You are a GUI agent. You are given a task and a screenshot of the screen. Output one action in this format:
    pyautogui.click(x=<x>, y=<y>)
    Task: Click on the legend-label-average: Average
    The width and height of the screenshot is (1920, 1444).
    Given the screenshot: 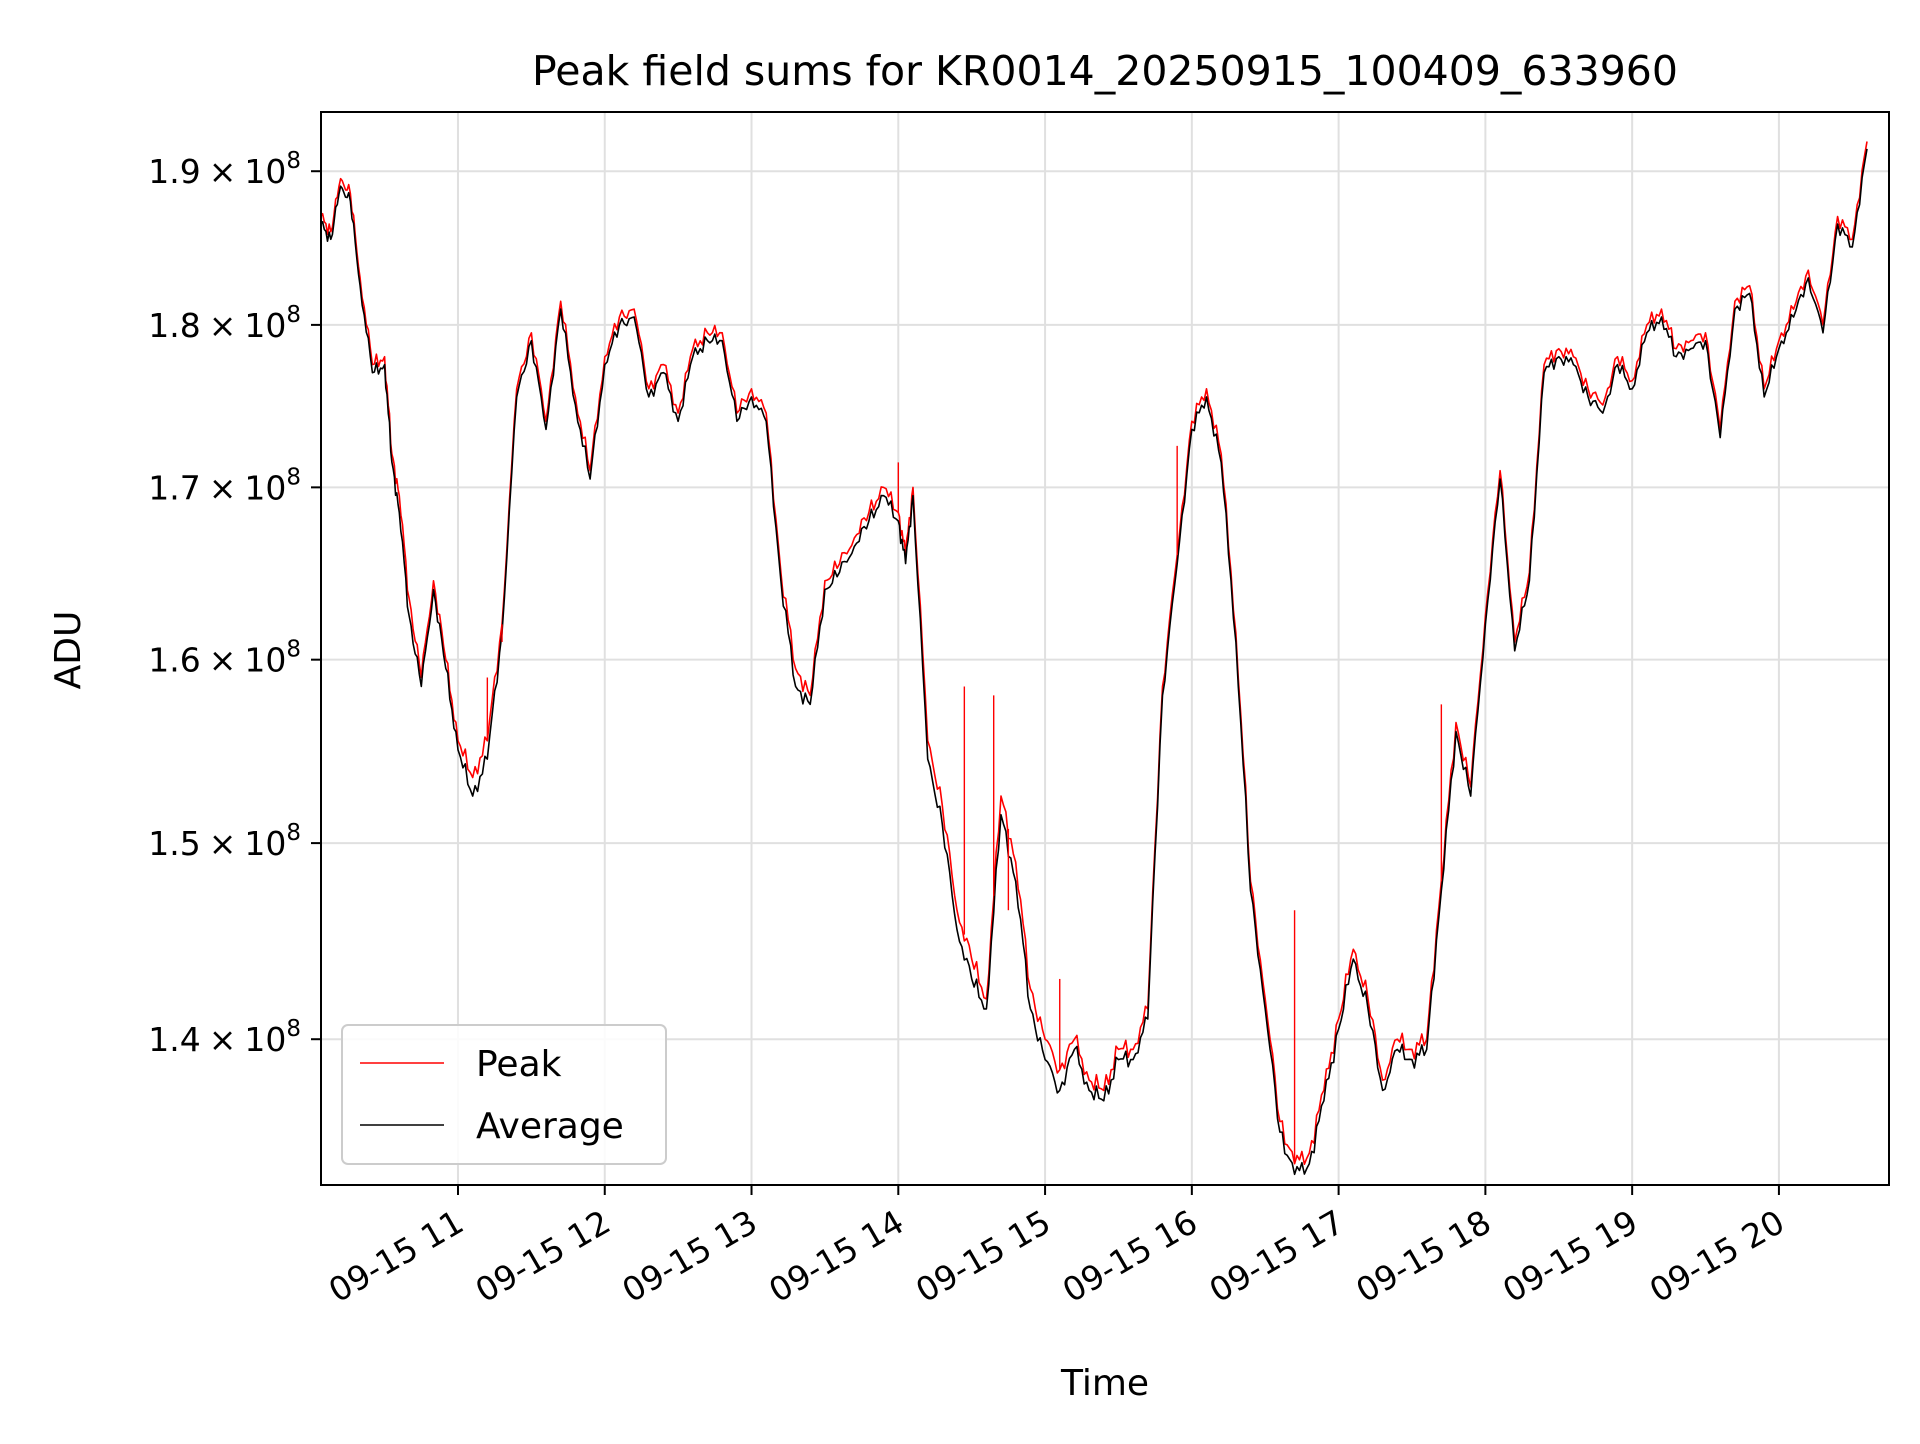 What is the action you would take?
    pyautogui.click(x=550, y=1126)
    